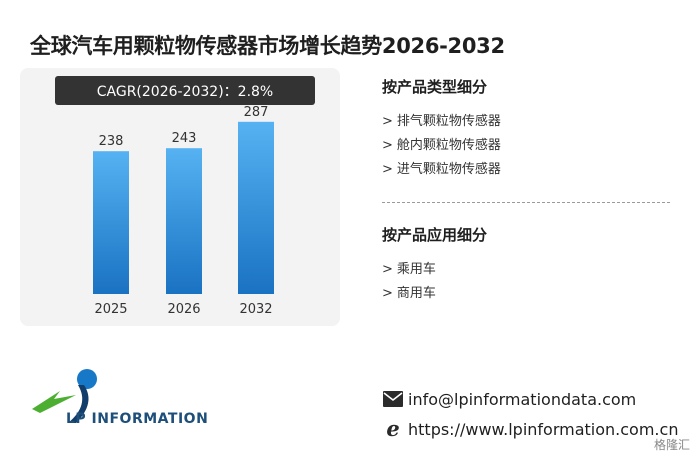 The width and height of the screenshot is (700, 461). What do you see at coordinates (110, 309) in the screenshot?
I see `tick-label-2025: 2025` at bounding box center [110, 309].